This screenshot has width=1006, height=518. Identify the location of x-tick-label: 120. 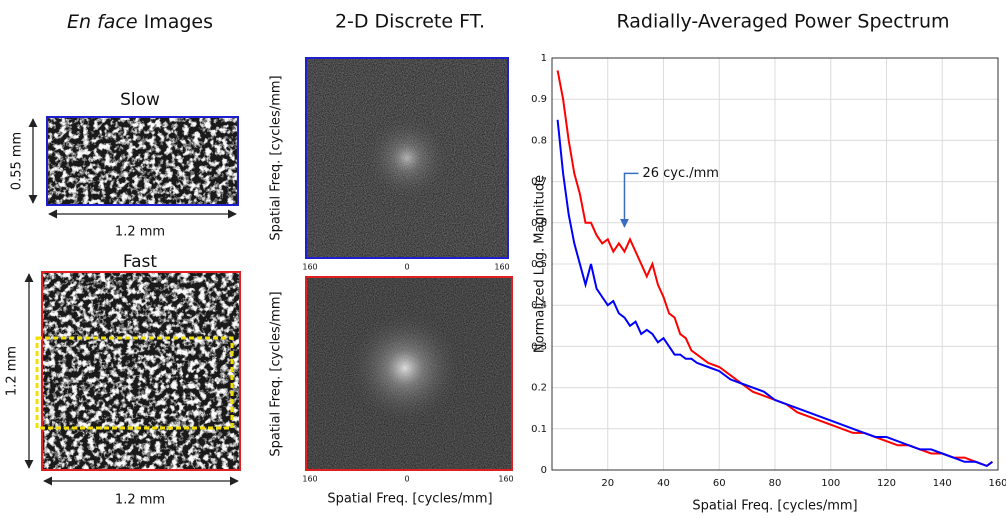
(886, 483).